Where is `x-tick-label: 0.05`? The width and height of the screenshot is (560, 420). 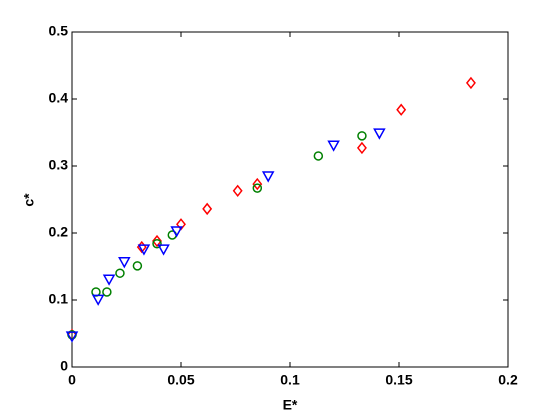
x-tick-label: 0.05 is located at coordinates (180, 380).